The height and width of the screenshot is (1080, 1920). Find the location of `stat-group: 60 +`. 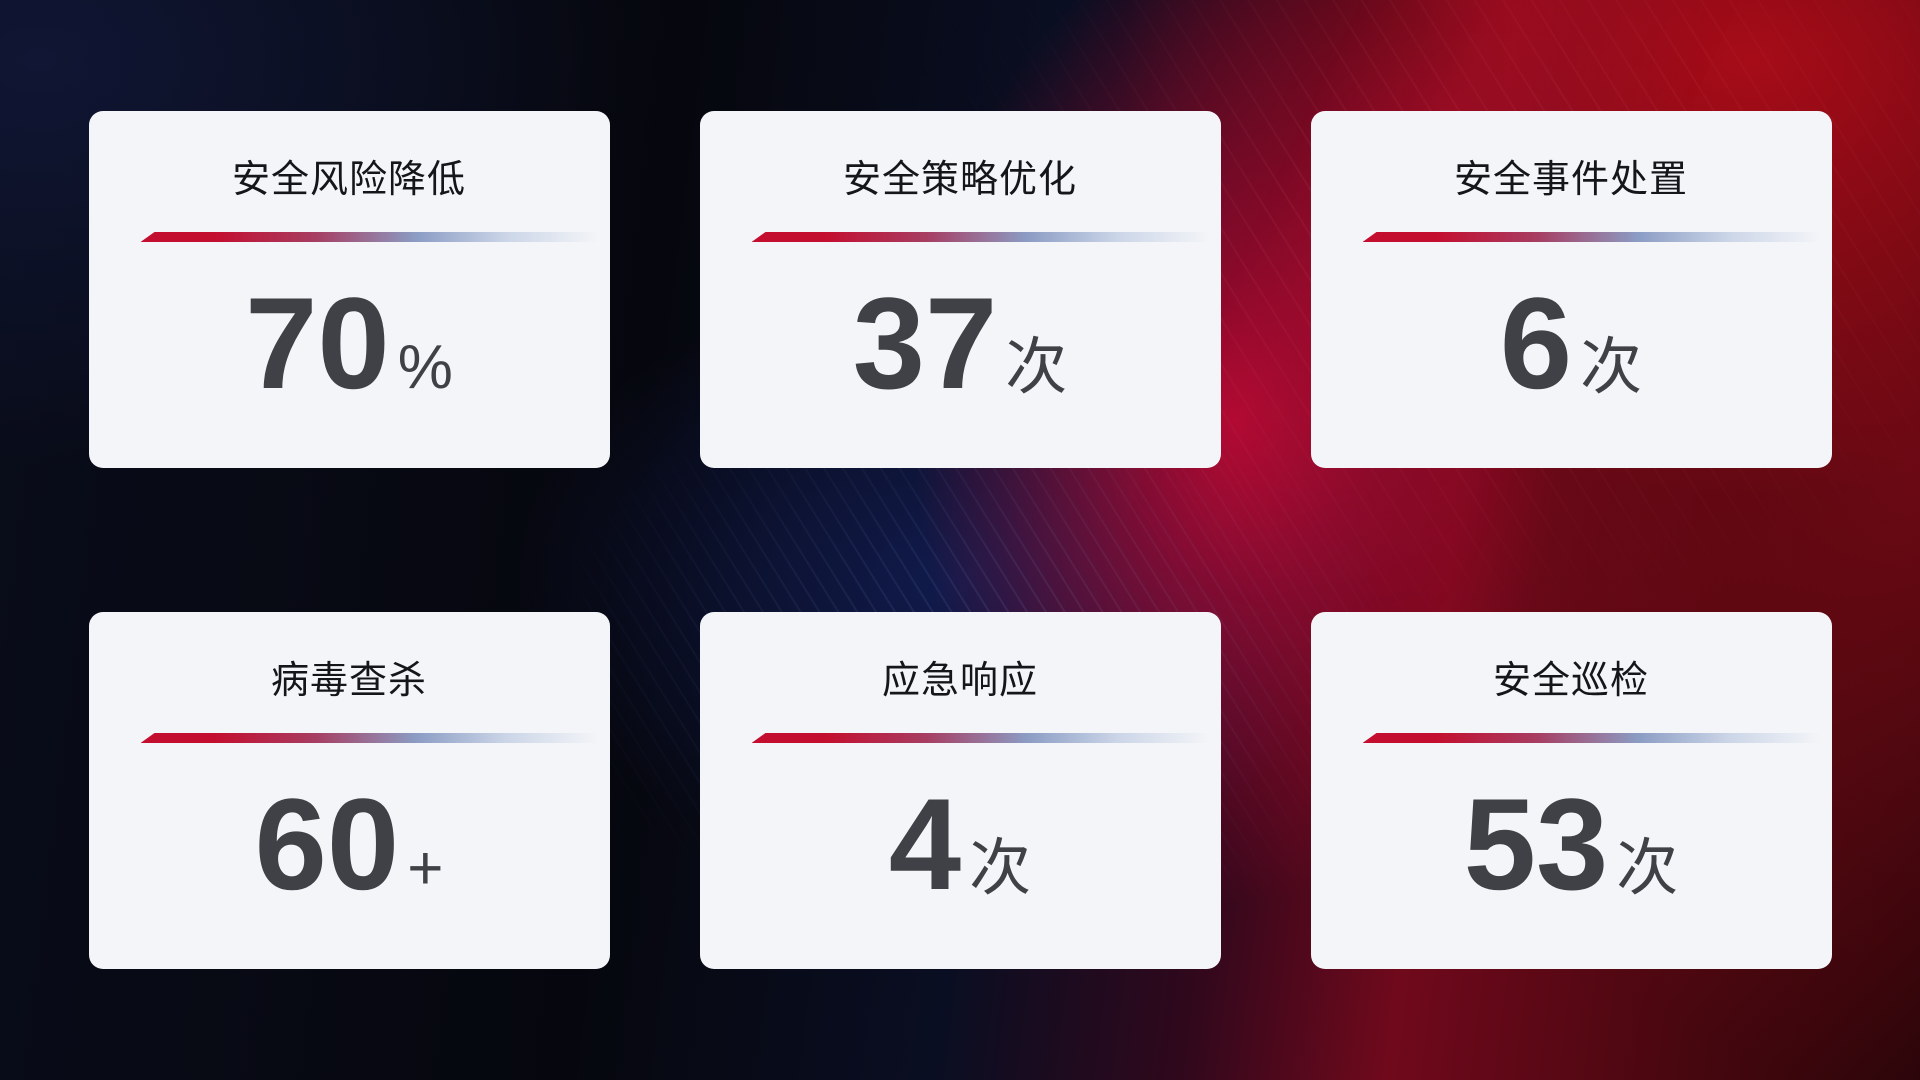

stat-group: 60 + is located at coordinates (349, 844).